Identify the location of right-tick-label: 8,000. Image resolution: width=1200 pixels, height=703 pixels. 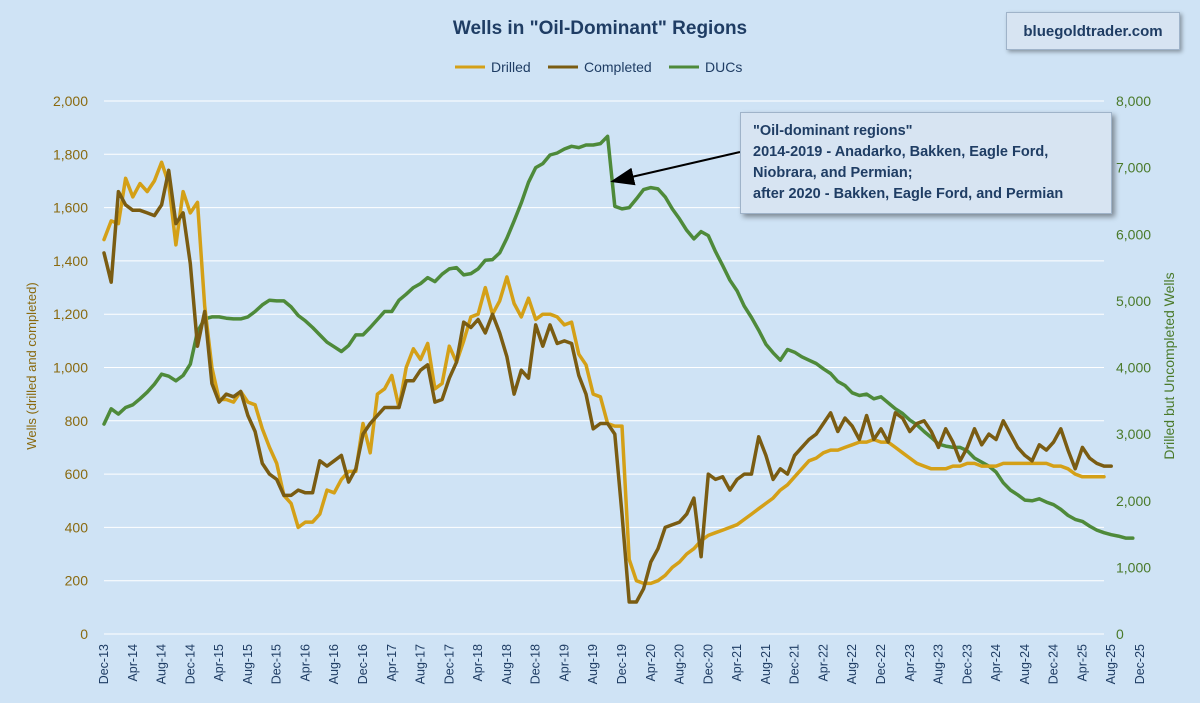
(1133, 101).